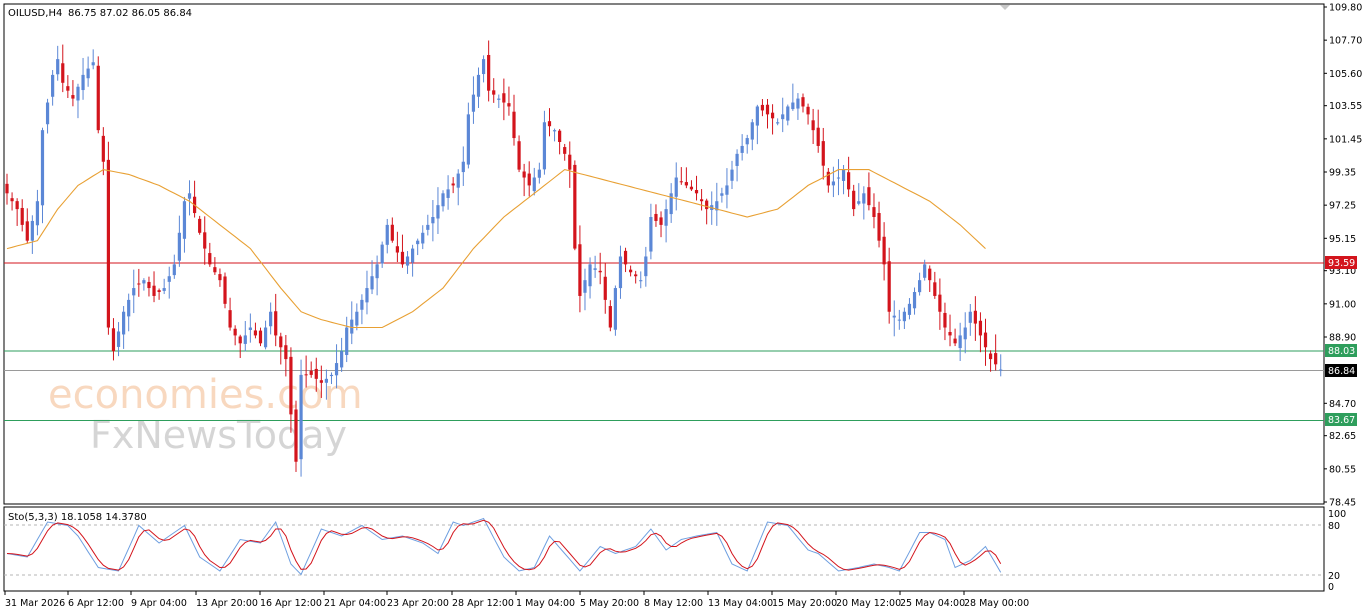 The height and width of the screenshot is (615, 1366). Describe the element at coordinates (1345, 74) in the screenshot. I see `price-tick-label: 105.60` at that location.